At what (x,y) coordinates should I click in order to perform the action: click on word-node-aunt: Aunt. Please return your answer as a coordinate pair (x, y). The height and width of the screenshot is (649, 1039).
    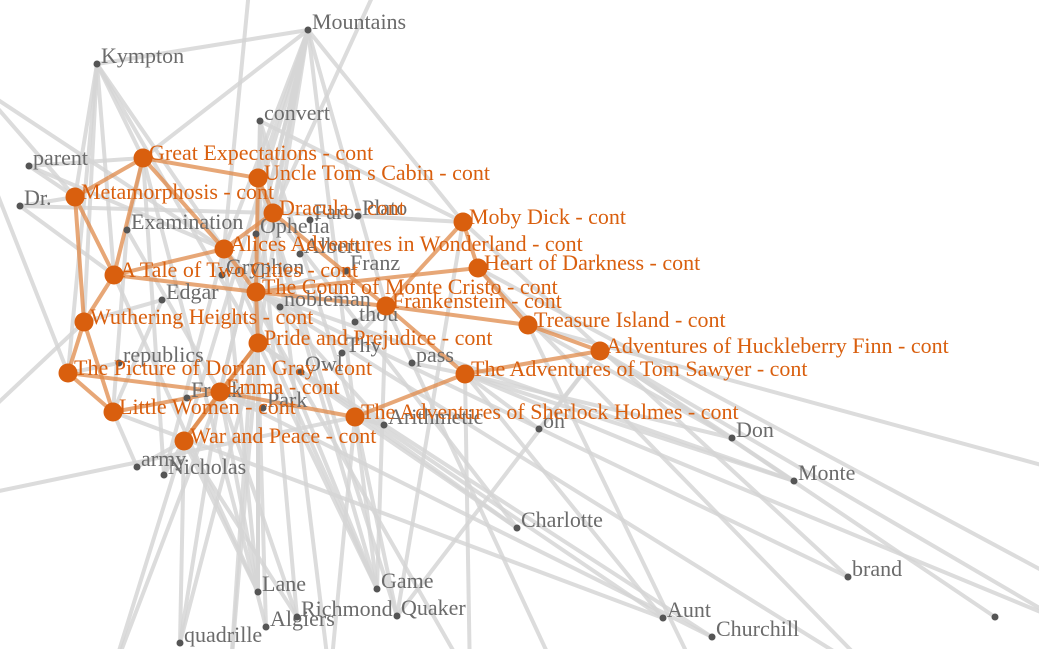
    Looking at the image, I should click on (685, 609).